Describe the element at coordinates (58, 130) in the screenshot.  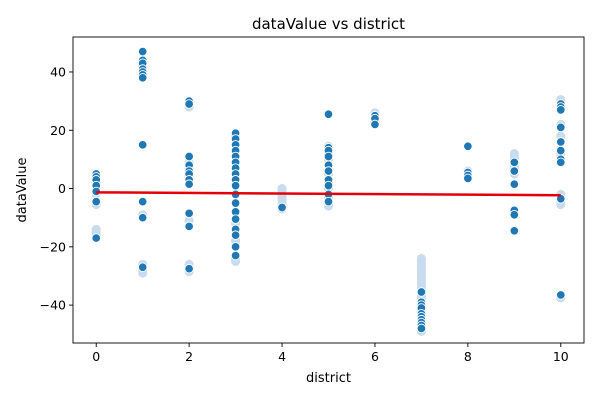
I see `y-tick-label: 20` at that location.